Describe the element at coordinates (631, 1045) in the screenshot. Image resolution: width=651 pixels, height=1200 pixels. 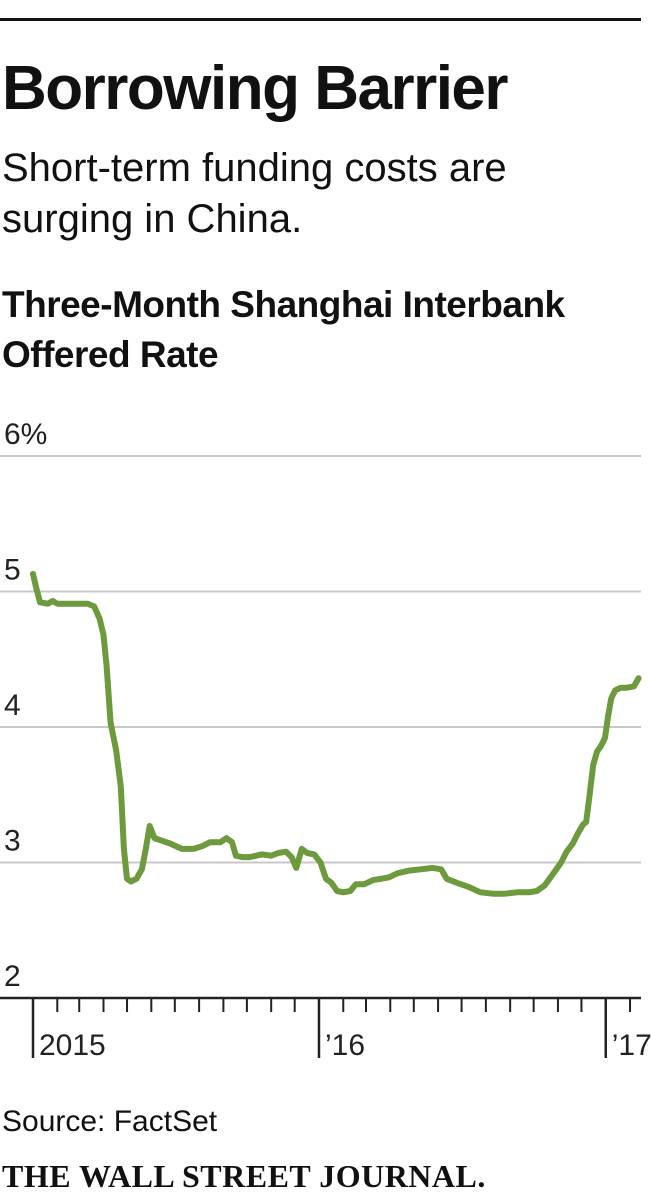
I see `x-tick-label: ’17` at that location.